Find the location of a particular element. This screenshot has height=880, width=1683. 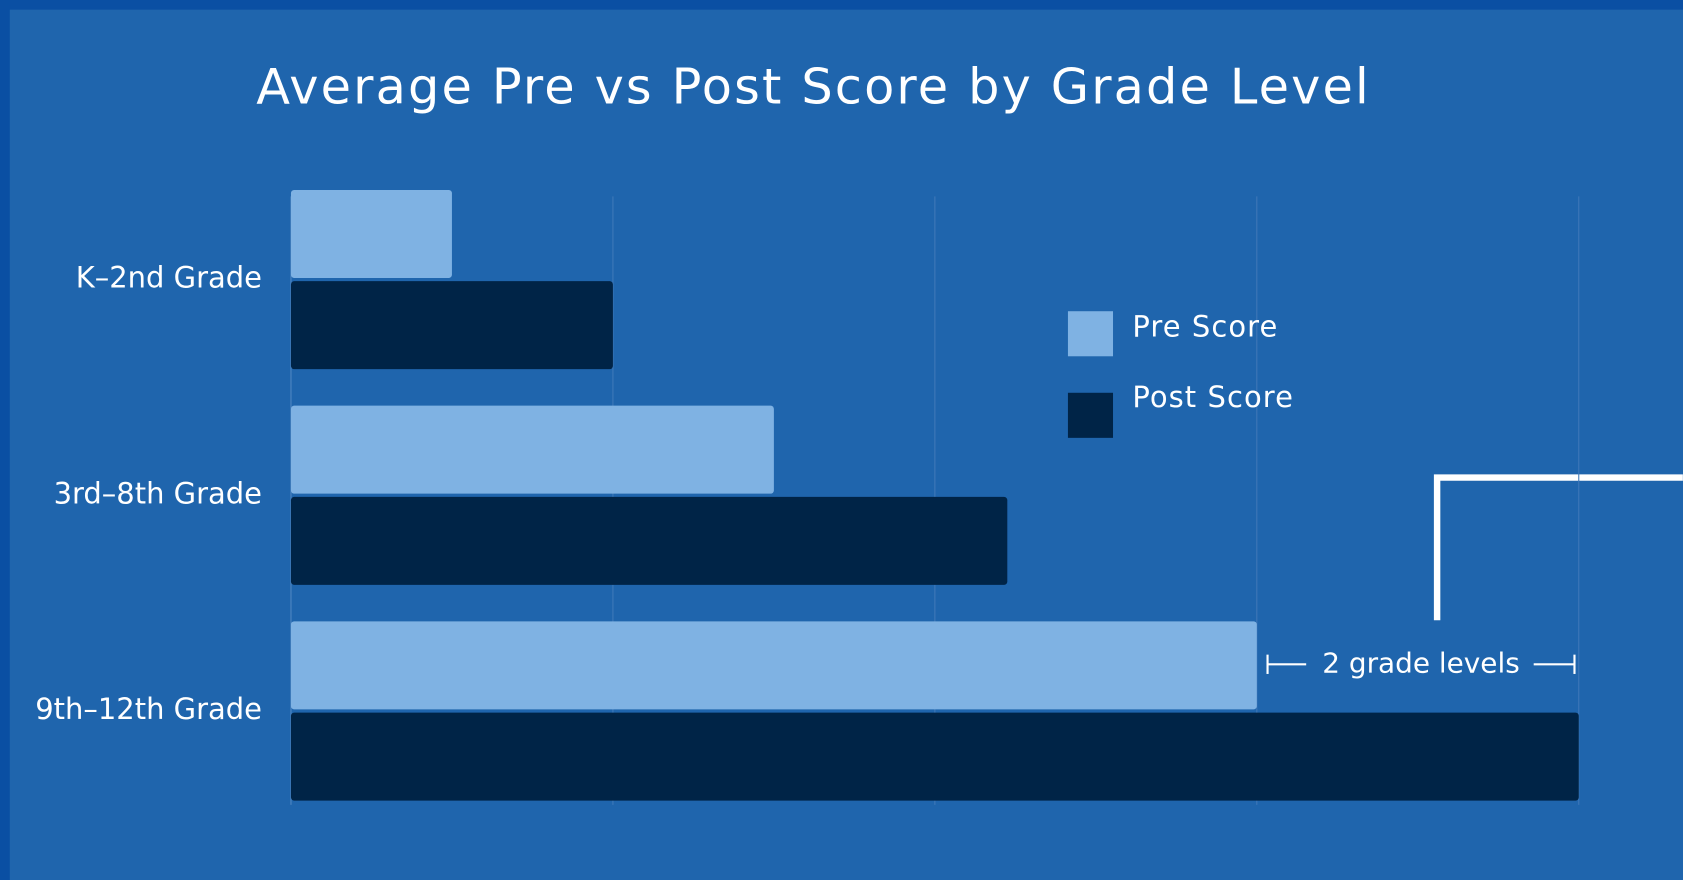

chart-title: Average Pre vs Post Score by Grade Level is located at coordinates (813, 87).